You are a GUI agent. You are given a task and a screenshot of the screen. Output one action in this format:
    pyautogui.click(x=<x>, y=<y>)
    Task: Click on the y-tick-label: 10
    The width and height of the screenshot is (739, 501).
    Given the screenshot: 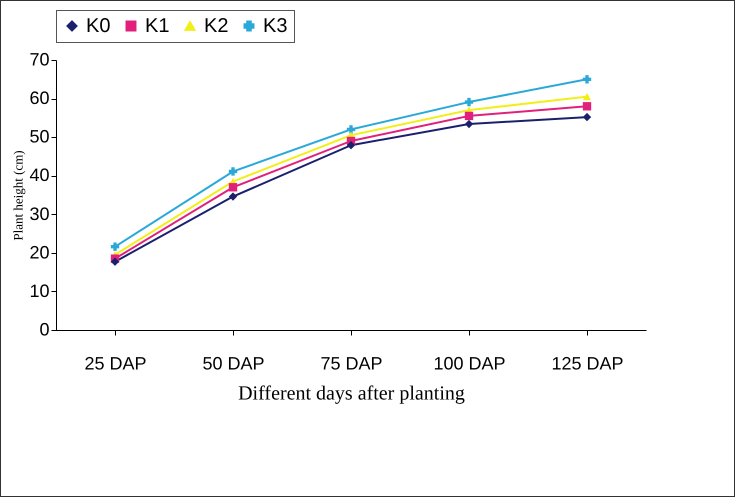 What is the action you would take?
    pyautogui.click(x=39, y=290)
    